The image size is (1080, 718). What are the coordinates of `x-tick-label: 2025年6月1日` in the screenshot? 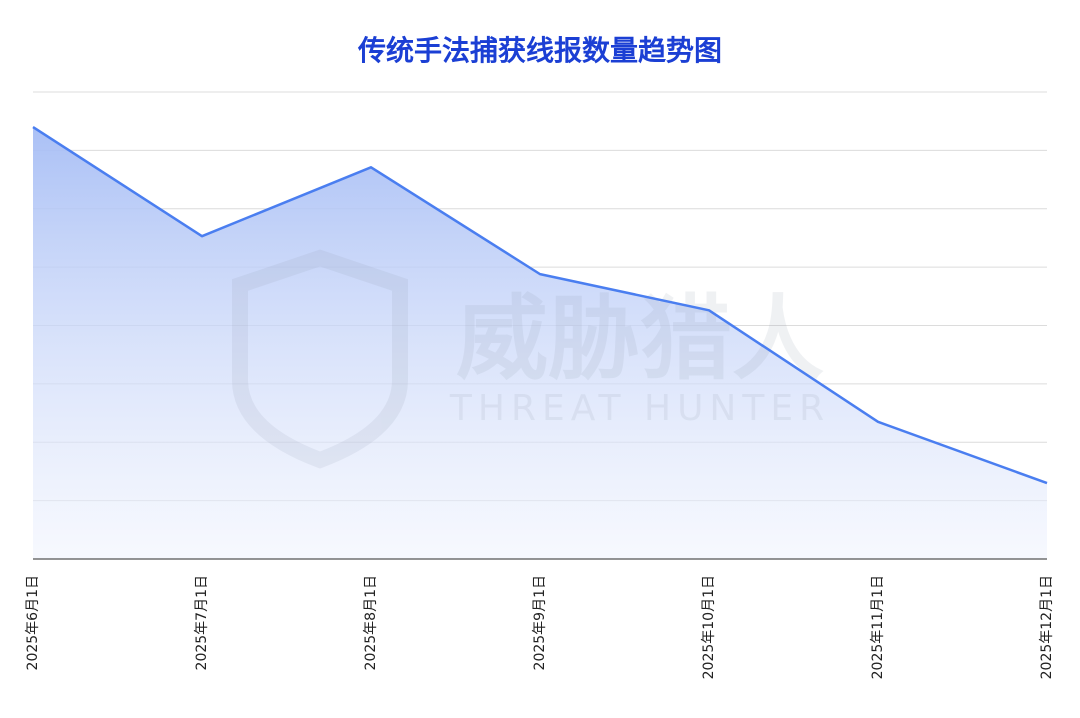 It's located at (33, 622).